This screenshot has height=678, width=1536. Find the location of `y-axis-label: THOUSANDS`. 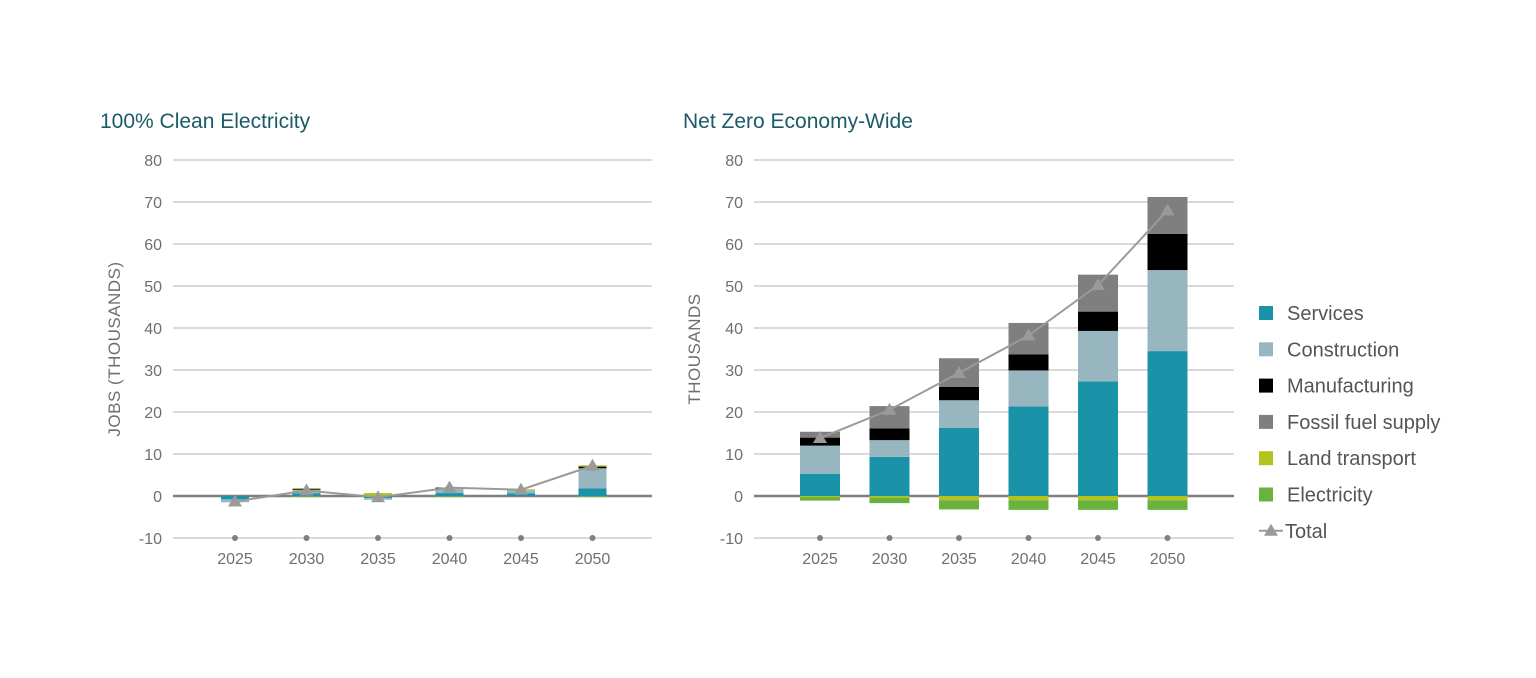

y-axis-label: THOUSANDS is located at coordinates (694, 348).